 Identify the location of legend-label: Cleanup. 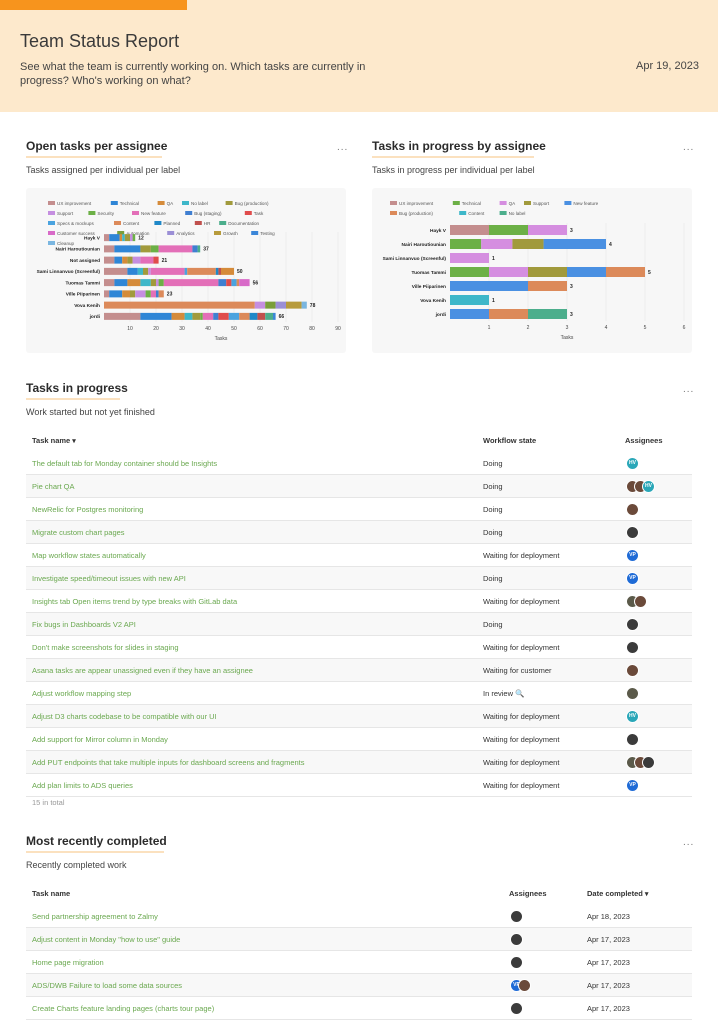
(66, 243).